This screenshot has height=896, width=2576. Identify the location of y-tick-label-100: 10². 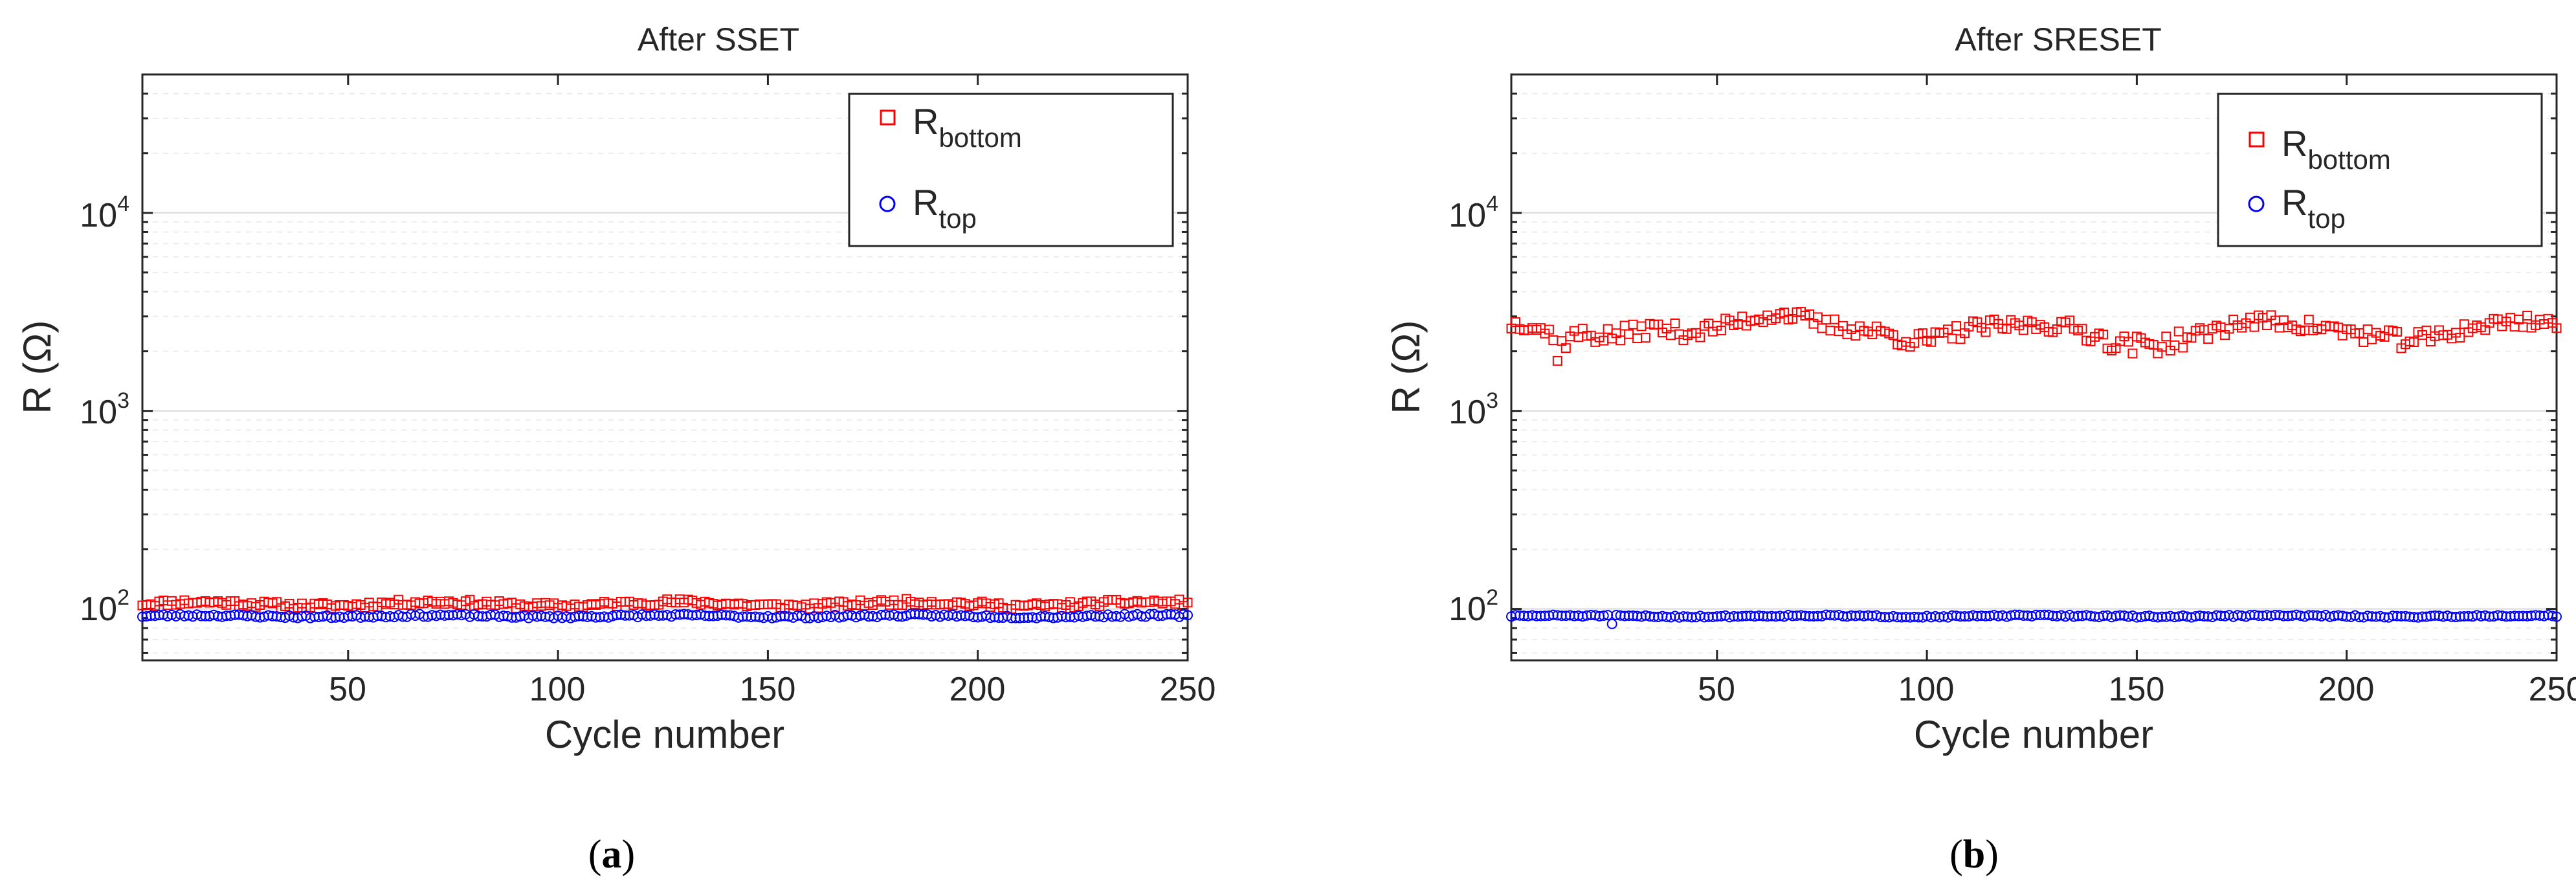
(104, 606).